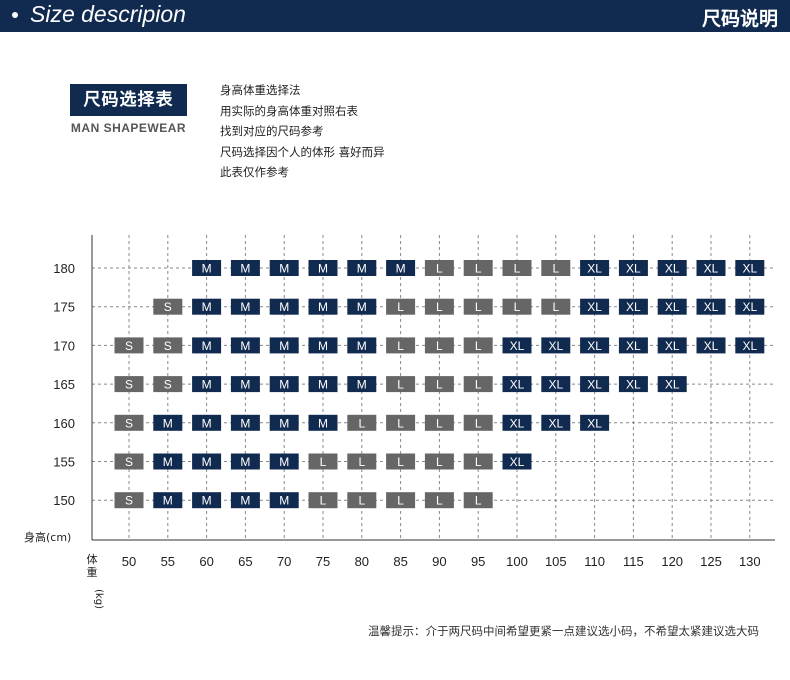 This screenshot has width=790, height=680. What do you see at coordinates (362, 561) in the screenshot?
I see `x-tick-label: 80` at bounding box center [362, 561].